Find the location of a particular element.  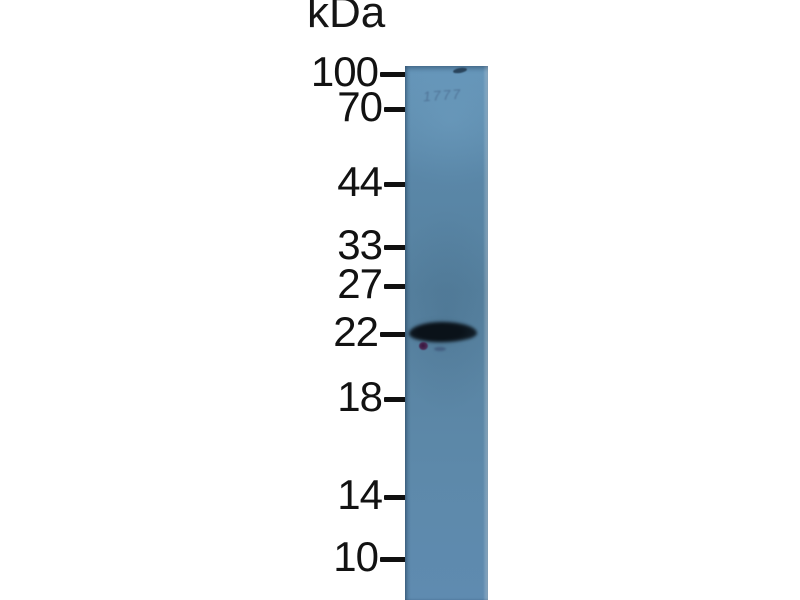

marker-row-22: 22 is located at coordinates (370, 332).